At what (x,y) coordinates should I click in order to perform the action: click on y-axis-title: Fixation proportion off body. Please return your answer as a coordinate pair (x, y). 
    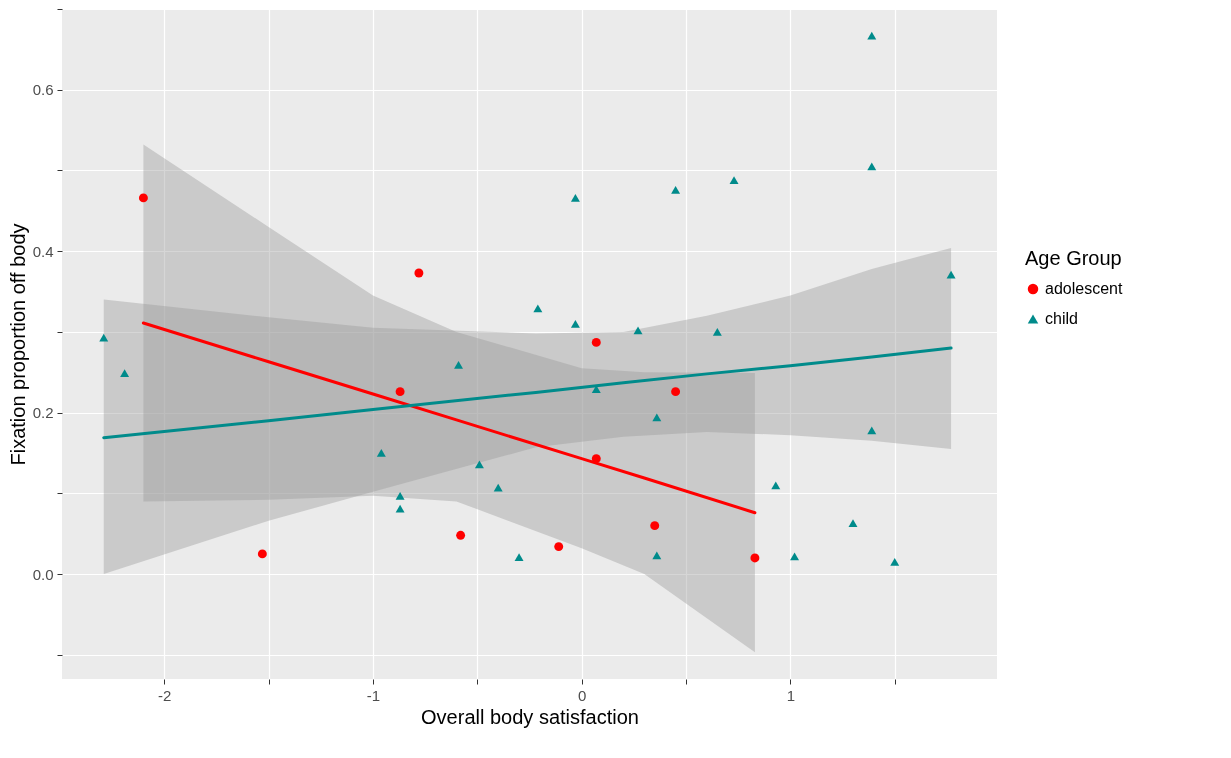
    Looking at the image, I should click on (17, 344).